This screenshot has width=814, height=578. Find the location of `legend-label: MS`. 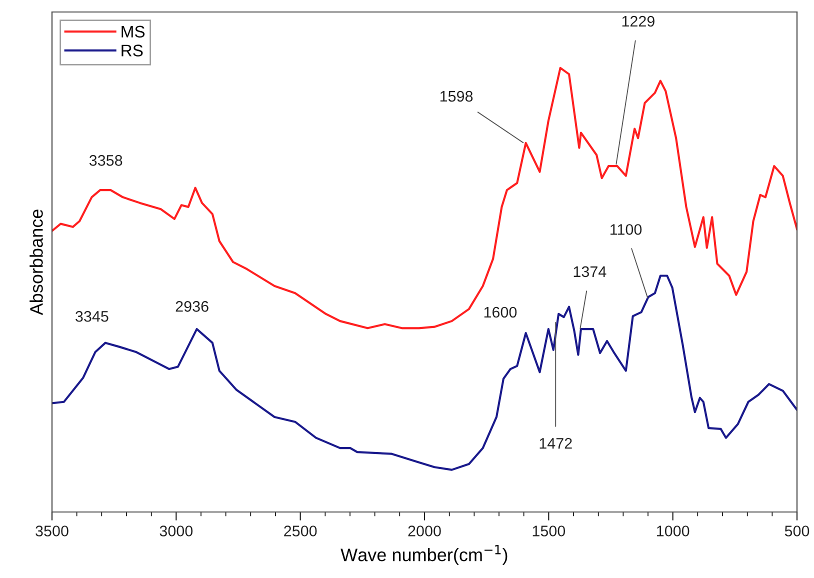

legend-label: MS is located at coordinates (133, 32).